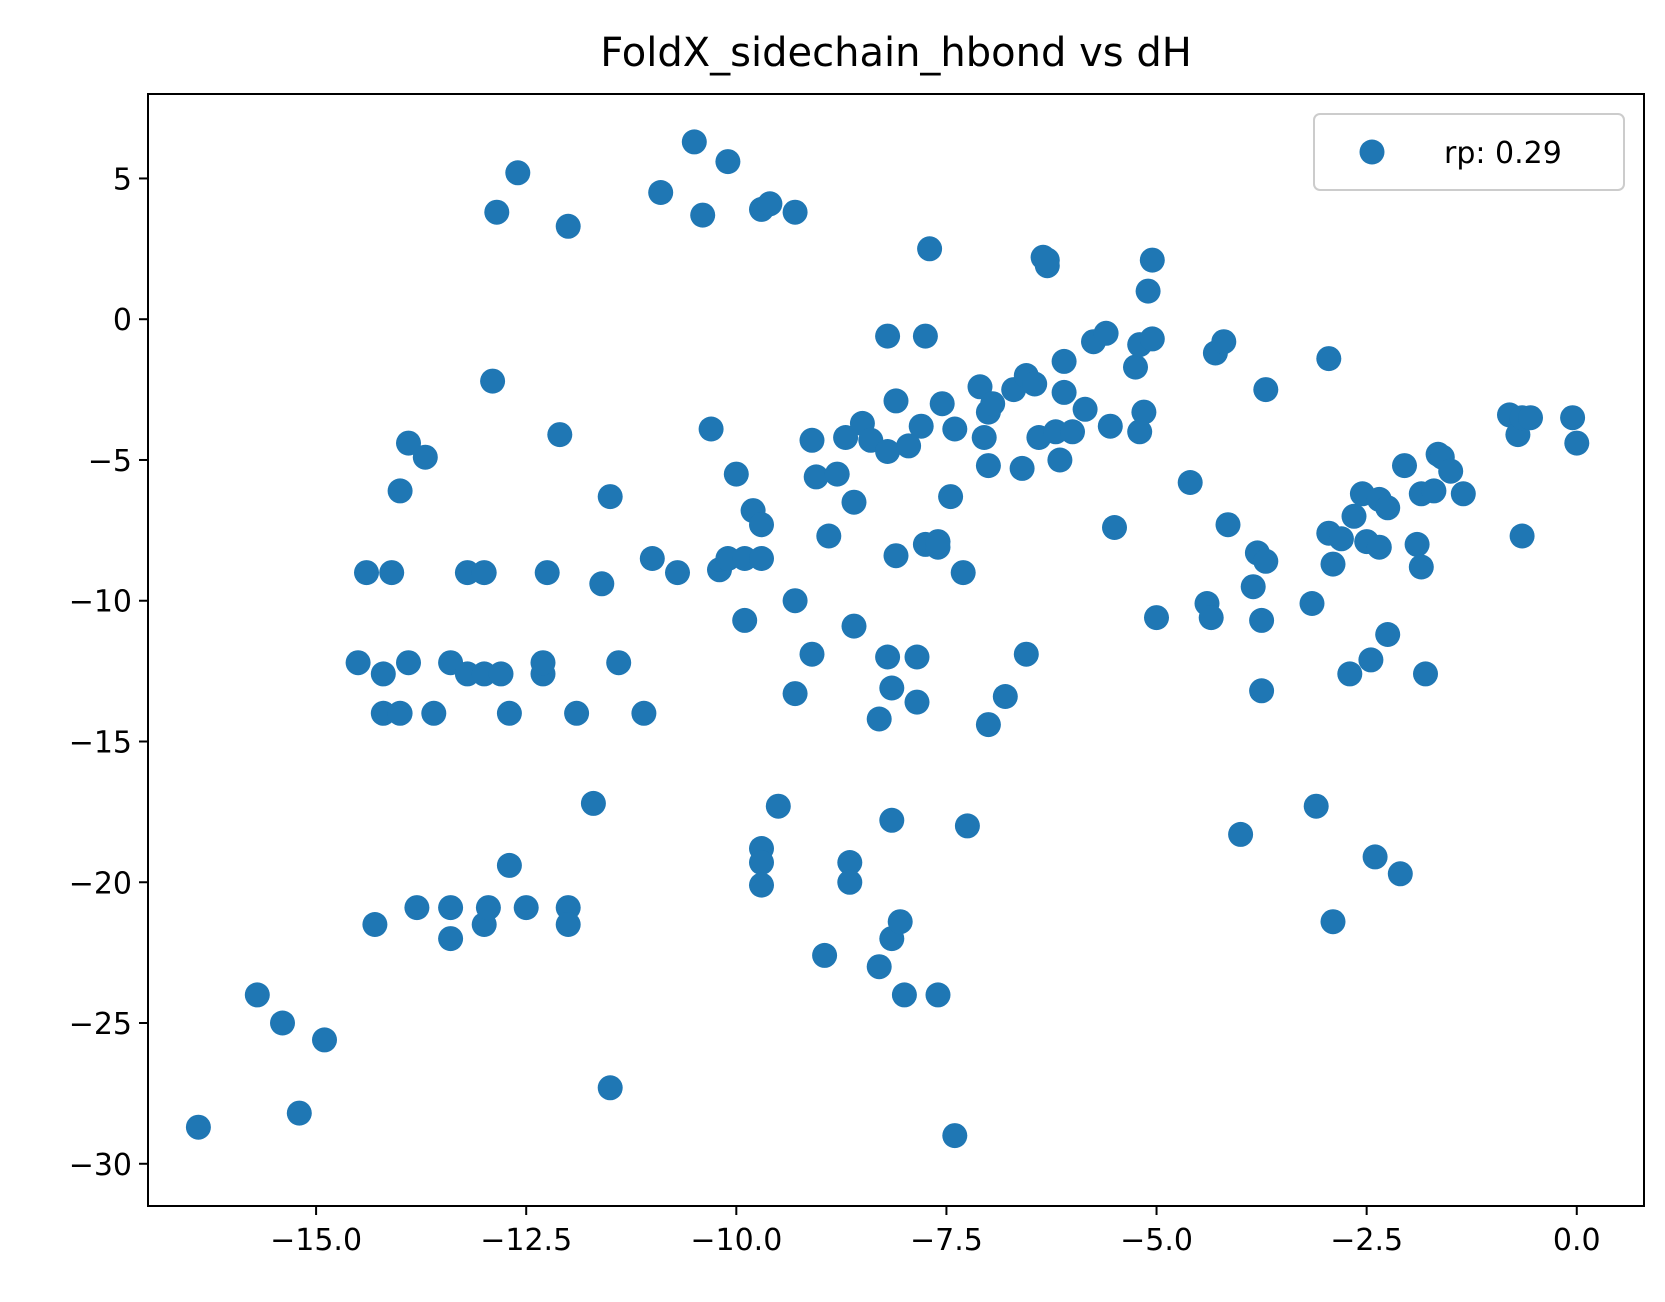 This screenshot has width=1665, height=1302. I want to click on x-tick-label: −2.5, so click(1366, 1240).